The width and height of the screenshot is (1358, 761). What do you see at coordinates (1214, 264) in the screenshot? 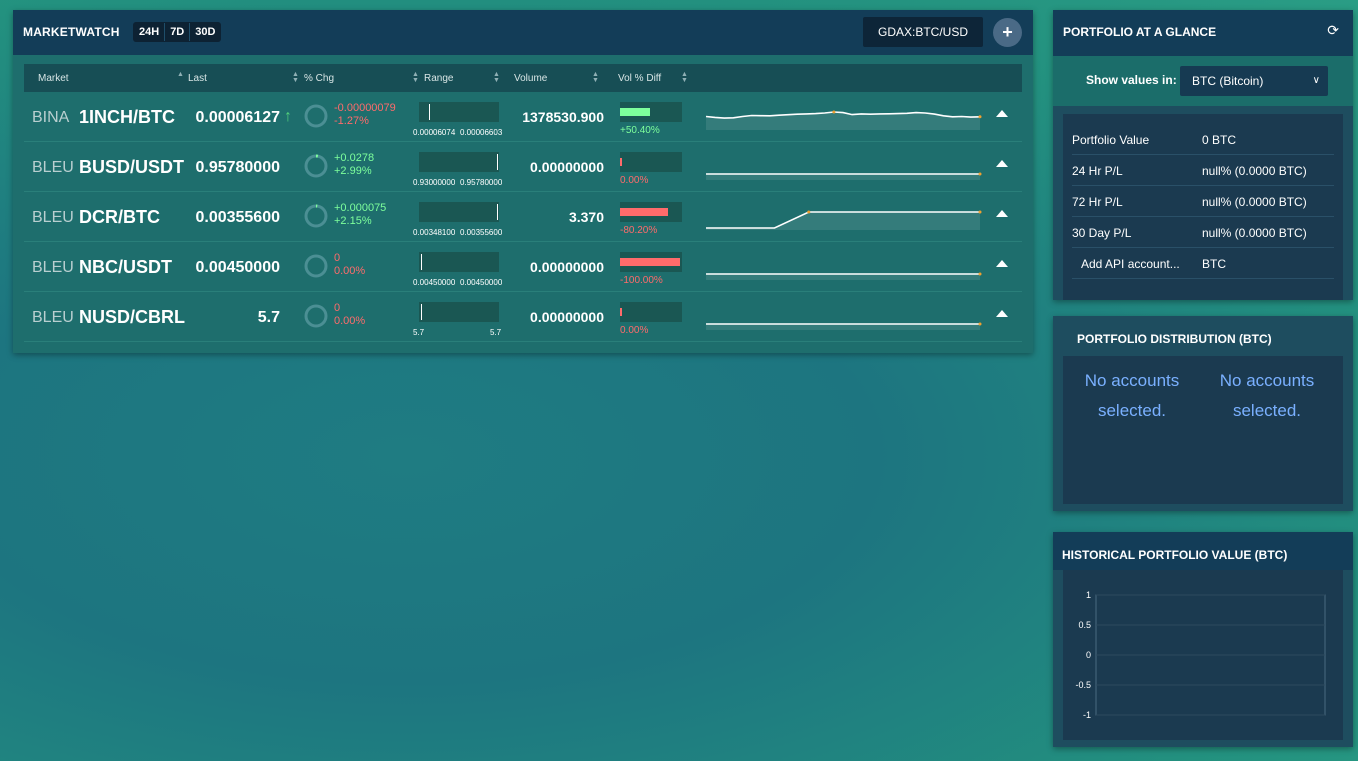
I see `stat-value: BTC` at bounding box center [1214, 264].